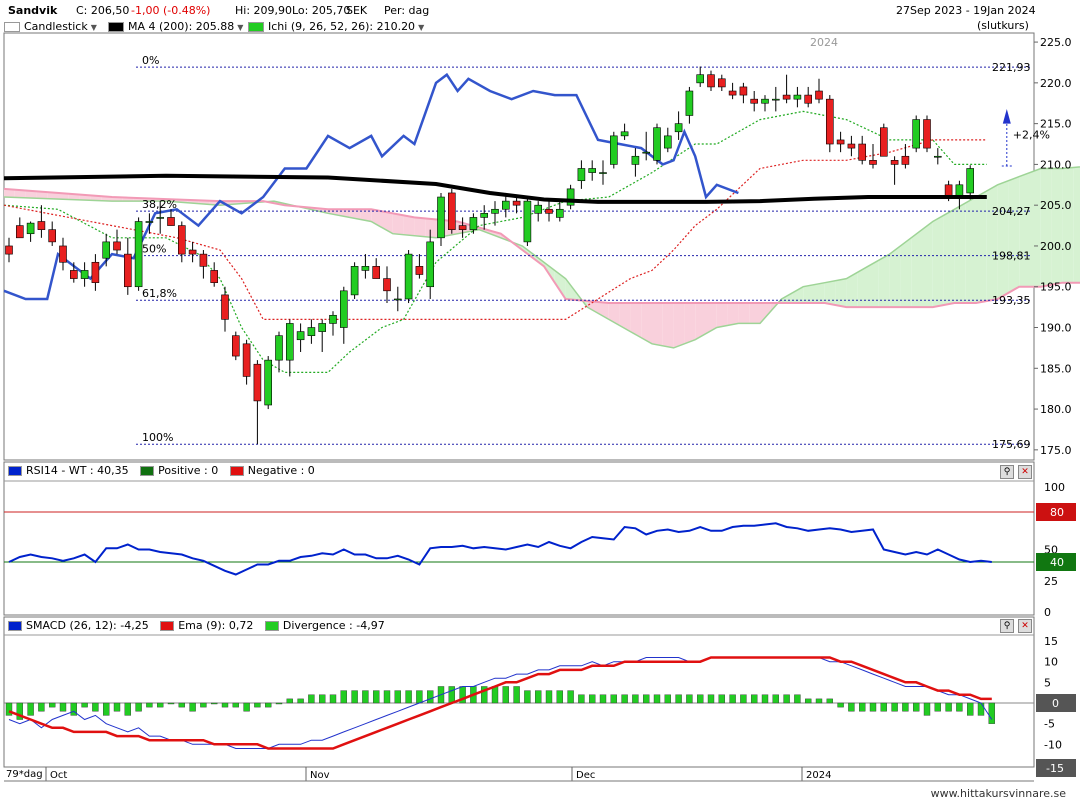  What do you see at coordinates (1055, 768) in the screenshot?
I see `macd-bottom-badge-label: -15` at bounding box center [1055, 768].